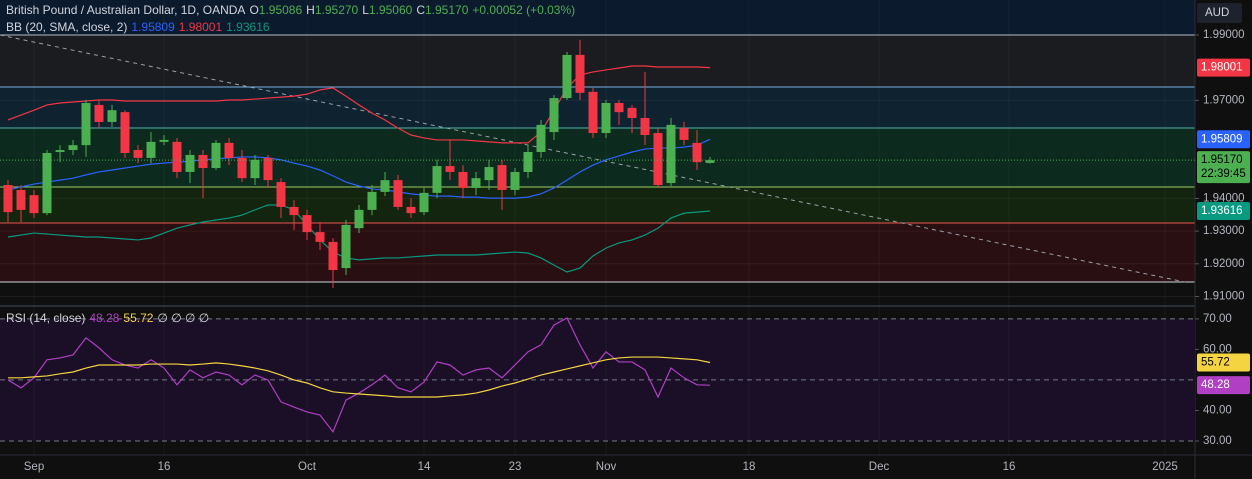 The image size is (1252, 479). Describe the element at coordinates (1217, 319) in the screenshot. I see `y-tick-label: 70.00` at that location.